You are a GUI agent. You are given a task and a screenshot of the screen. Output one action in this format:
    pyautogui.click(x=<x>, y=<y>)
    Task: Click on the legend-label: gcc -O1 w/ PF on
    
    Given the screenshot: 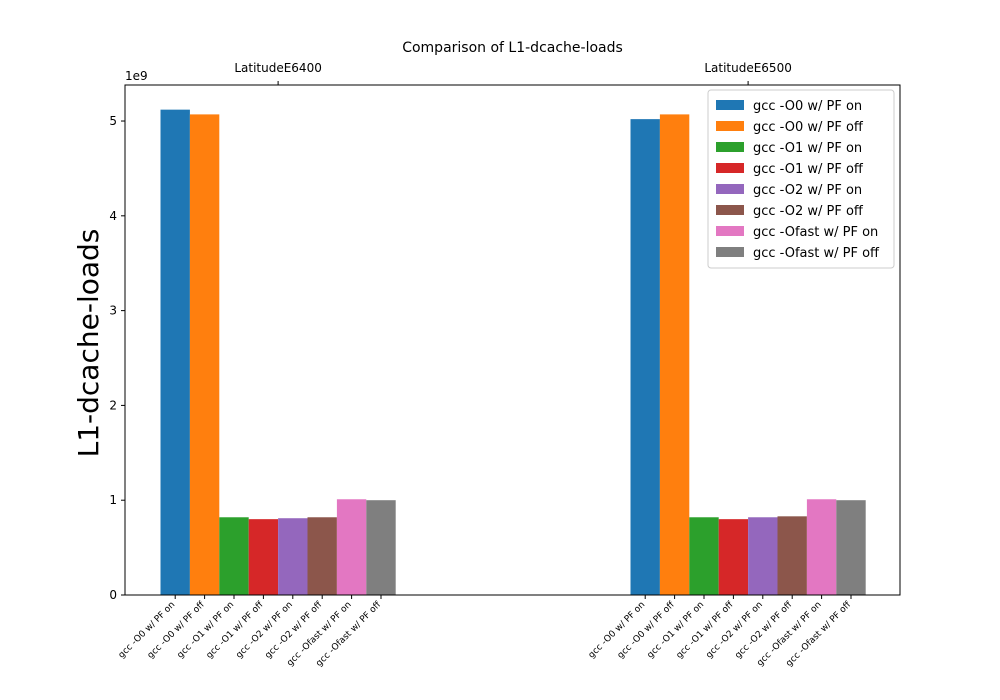 What is the action you would take?
    pyautogui.click(x=807, y=148)
    